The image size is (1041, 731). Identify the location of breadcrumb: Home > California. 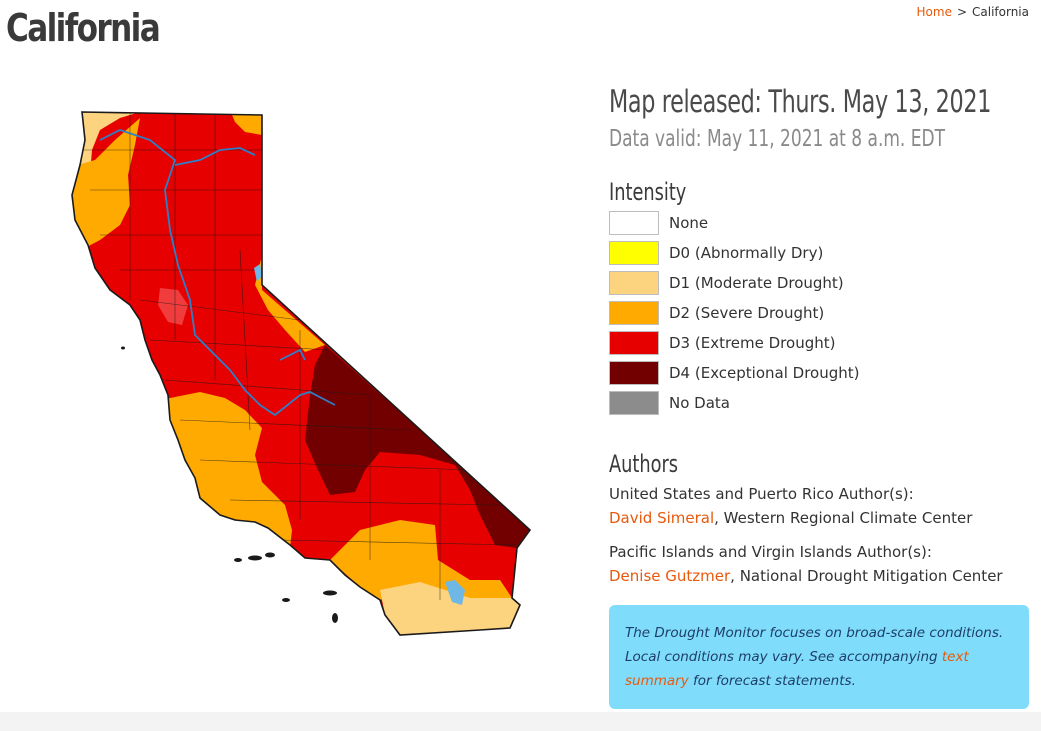
(973, 12).